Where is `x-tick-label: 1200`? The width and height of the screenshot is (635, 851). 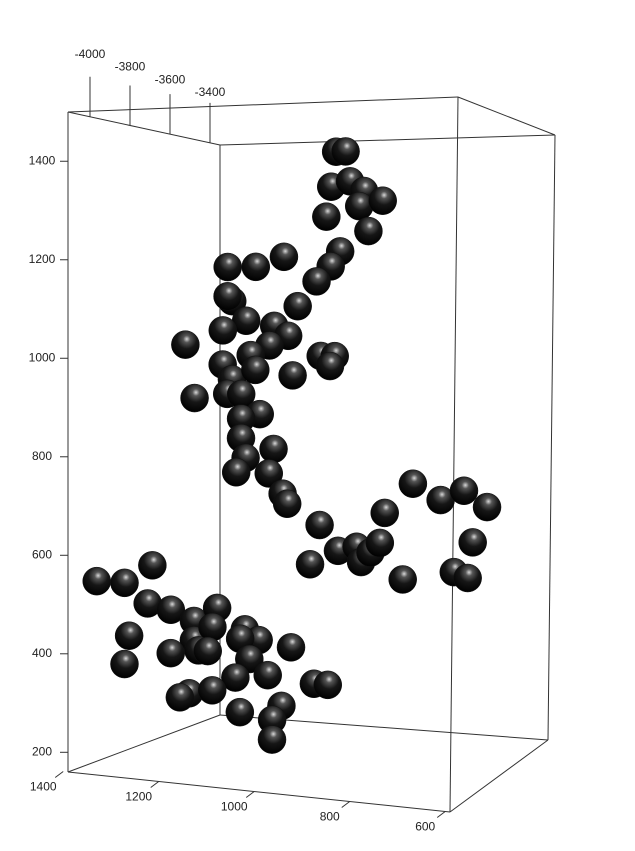
x-tick-label: 1200 is located at coordinates (138, 797).